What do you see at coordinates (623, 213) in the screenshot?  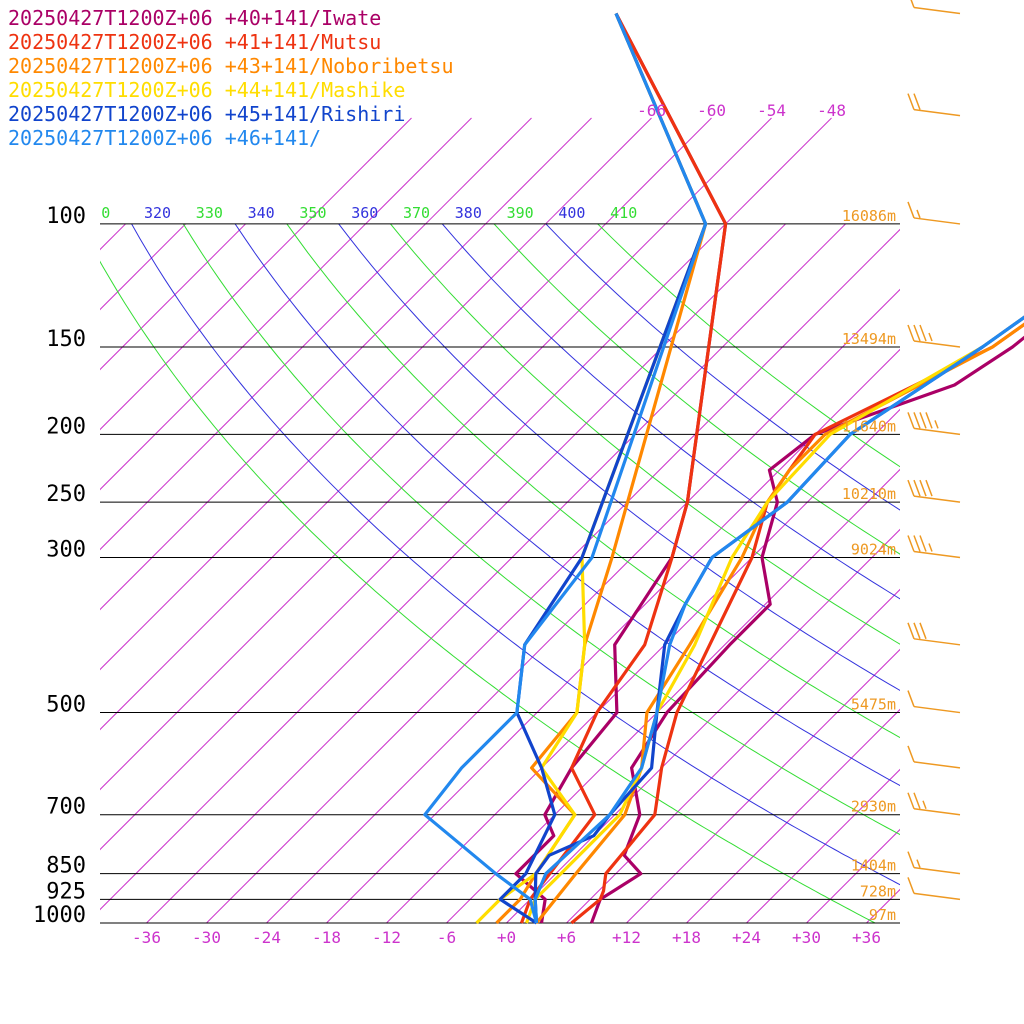 I see `theta-label: 410` at bounding box center [623, 213].